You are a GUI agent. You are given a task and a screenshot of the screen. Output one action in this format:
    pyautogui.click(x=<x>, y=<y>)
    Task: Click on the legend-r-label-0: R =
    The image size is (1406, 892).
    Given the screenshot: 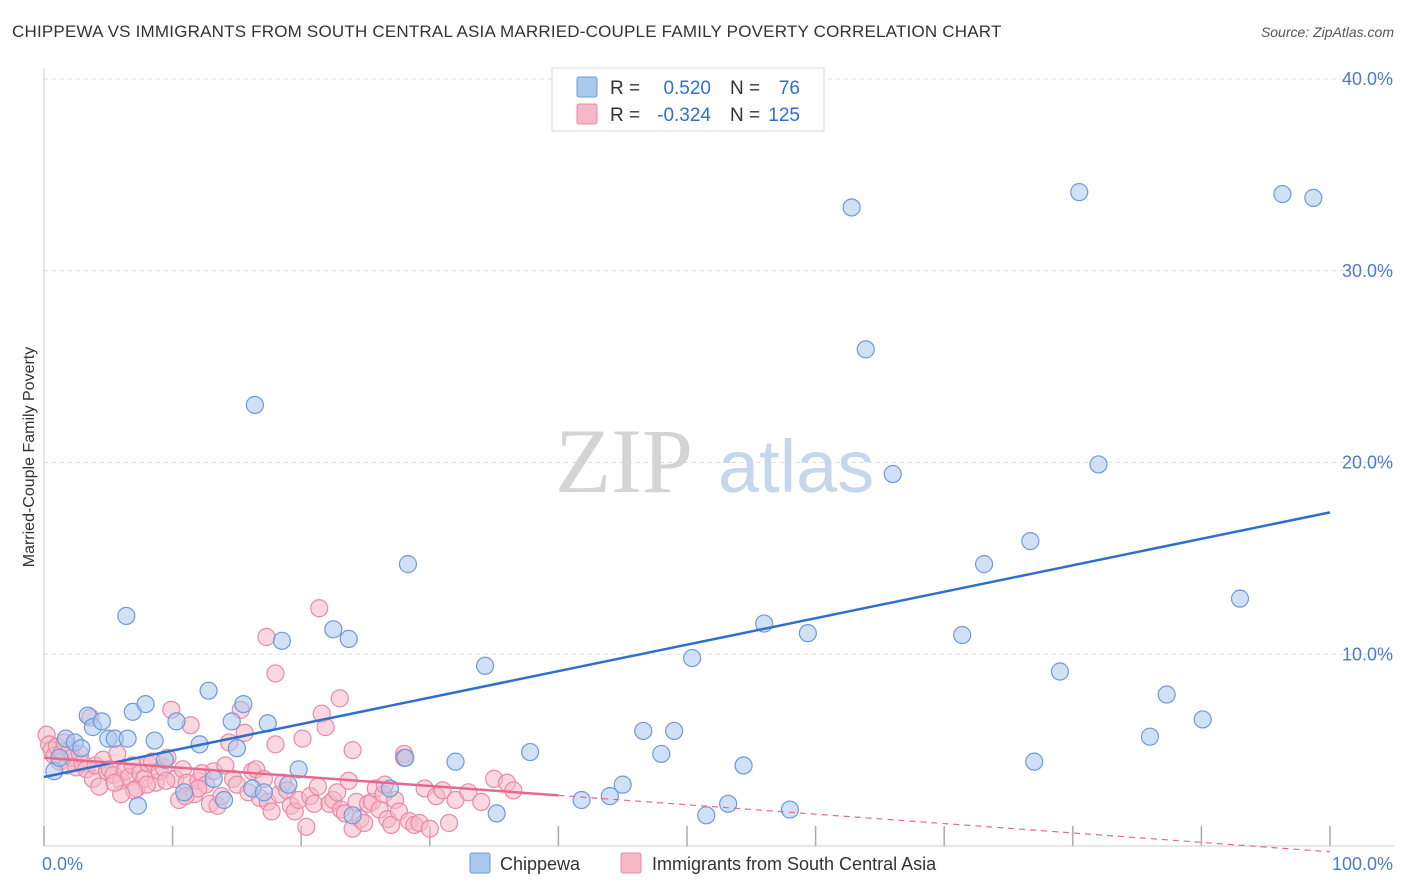 What is the action you would take?
    pyautogui.click(x=625, y=88)
    